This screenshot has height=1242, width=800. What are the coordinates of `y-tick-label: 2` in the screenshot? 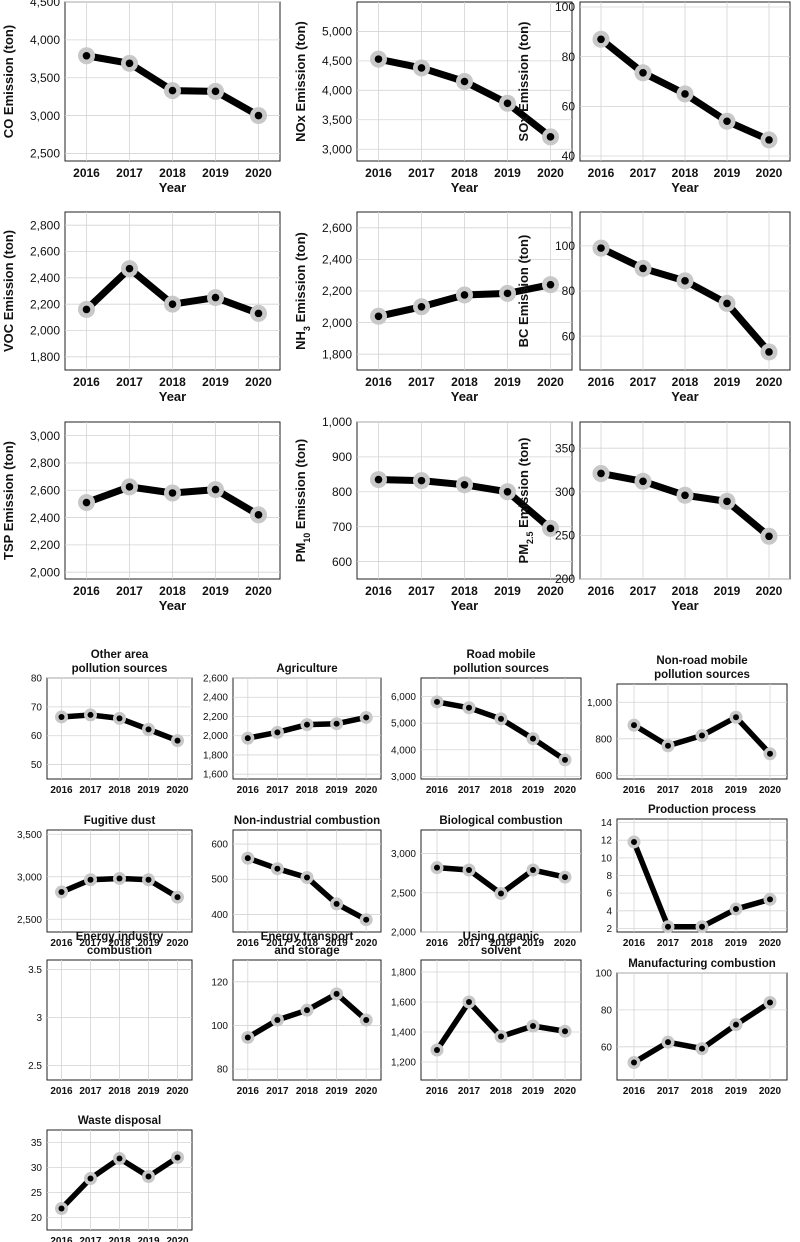 It's located at (609, 929).